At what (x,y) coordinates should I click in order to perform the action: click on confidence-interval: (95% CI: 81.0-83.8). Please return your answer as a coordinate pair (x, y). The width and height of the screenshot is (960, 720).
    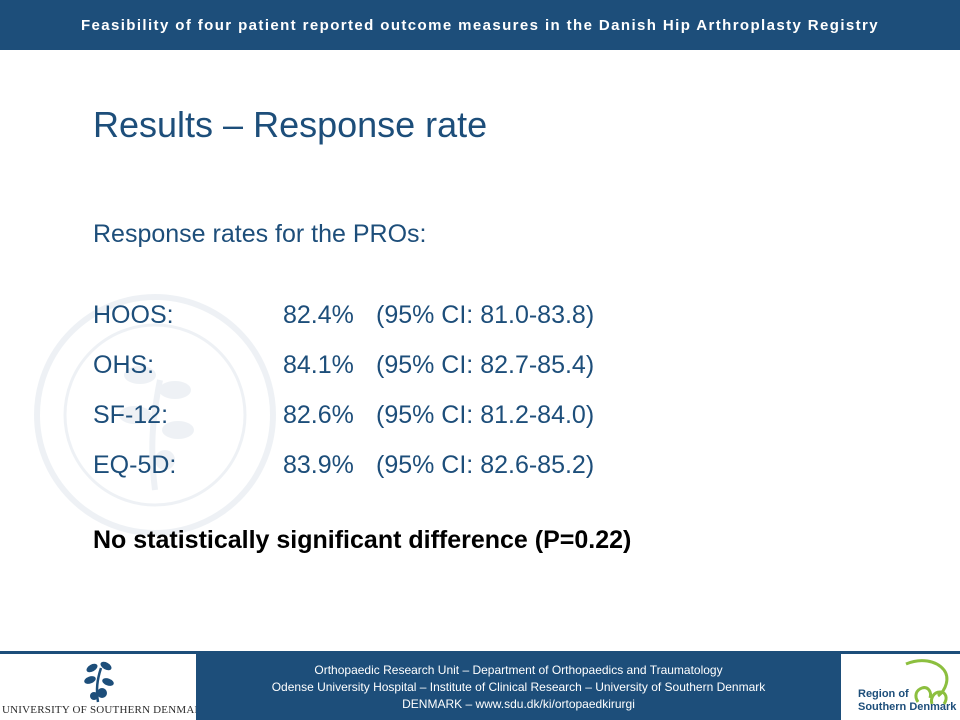
    Looking at the image, I should click on (485, 314).